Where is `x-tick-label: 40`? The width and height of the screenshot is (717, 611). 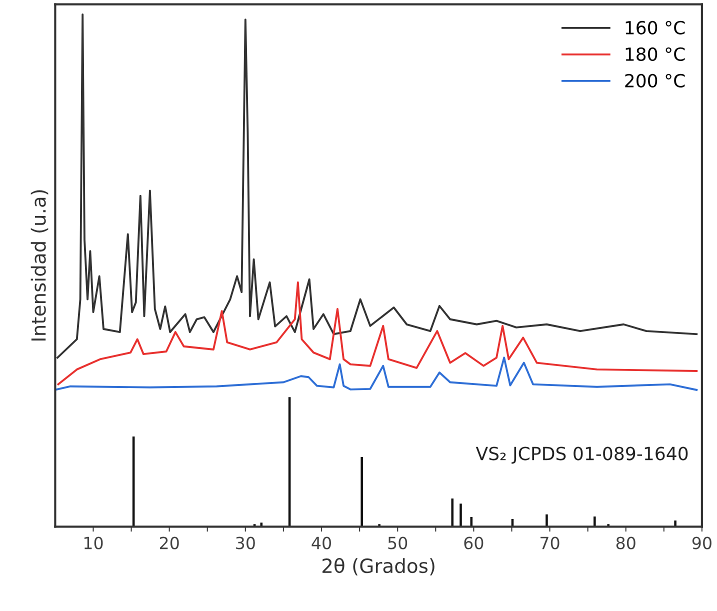
x-tick-label: 40 is located at coordinates (322, 543).